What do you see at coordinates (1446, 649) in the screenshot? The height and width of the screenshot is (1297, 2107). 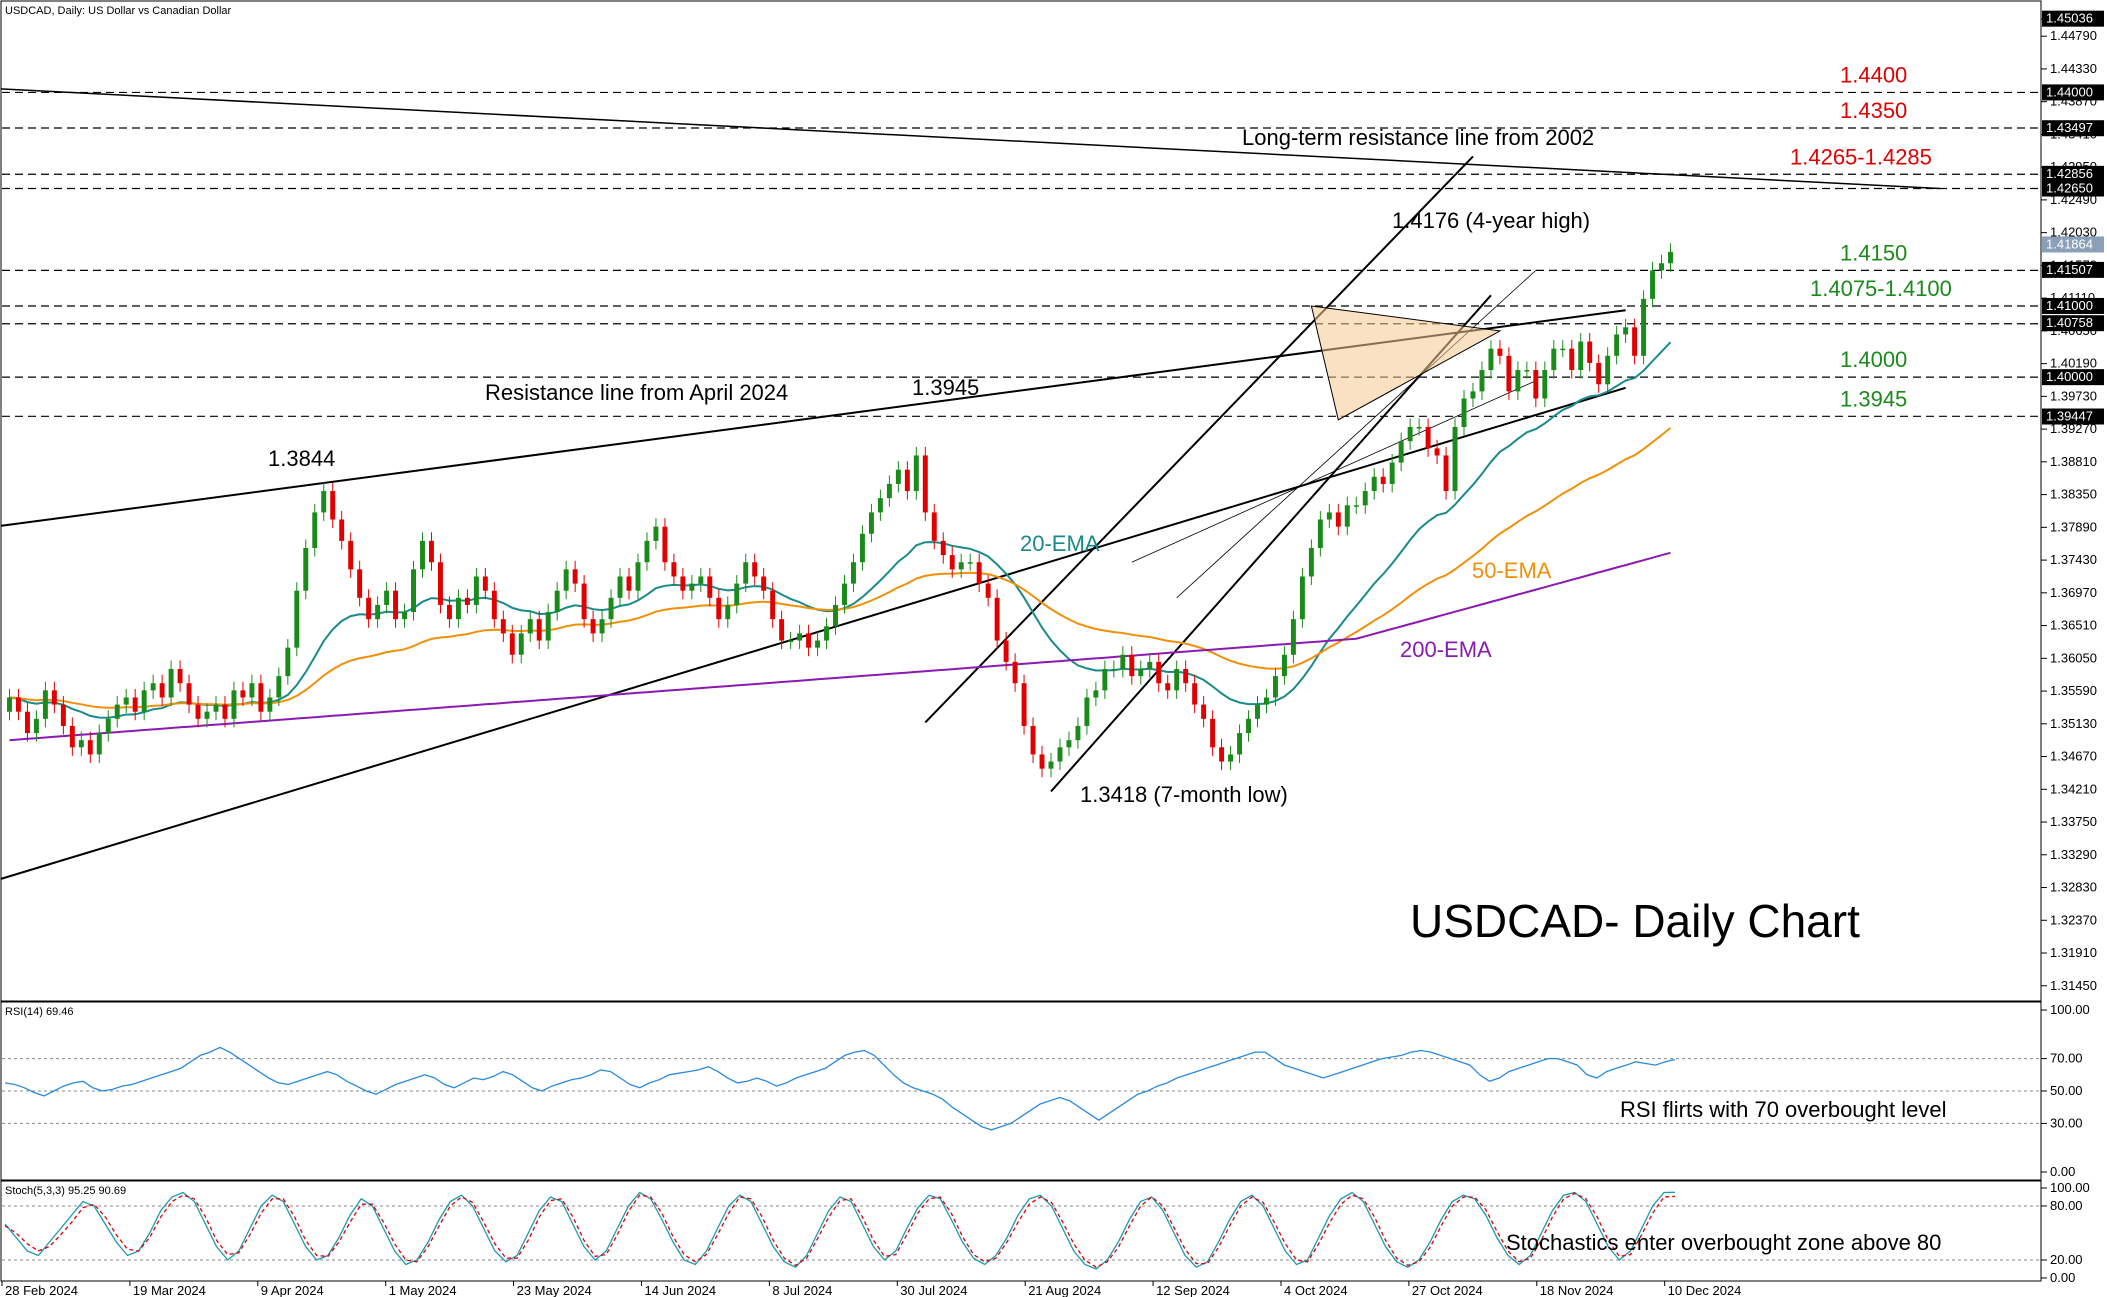 I see `ema200-label: 200-EMA` at bounding box center [1446, 649].